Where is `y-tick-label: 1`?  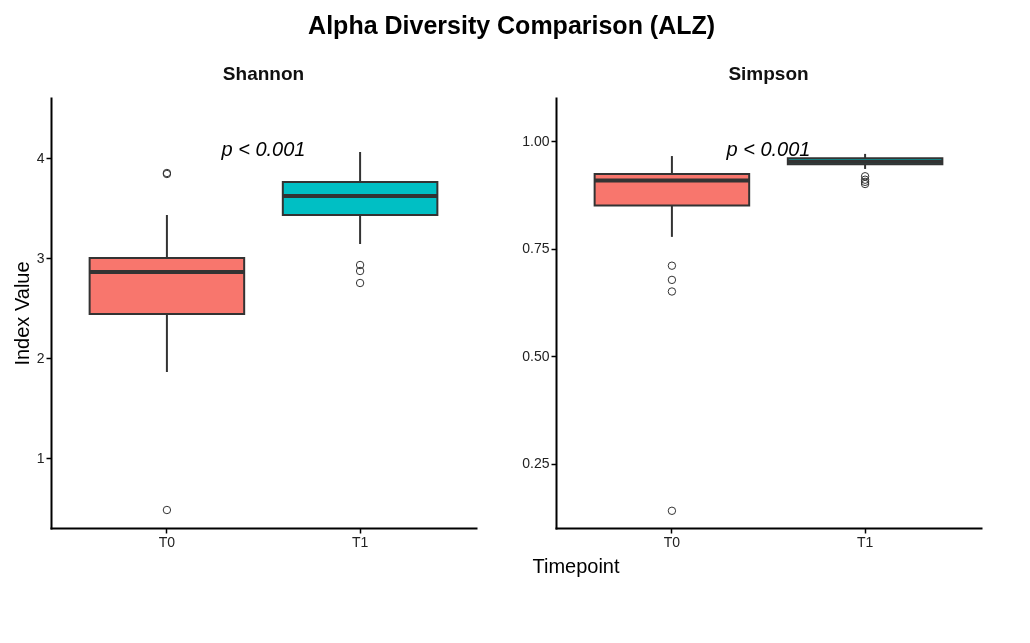
y-tick-label: 1 is located at coordinates (40, 457).